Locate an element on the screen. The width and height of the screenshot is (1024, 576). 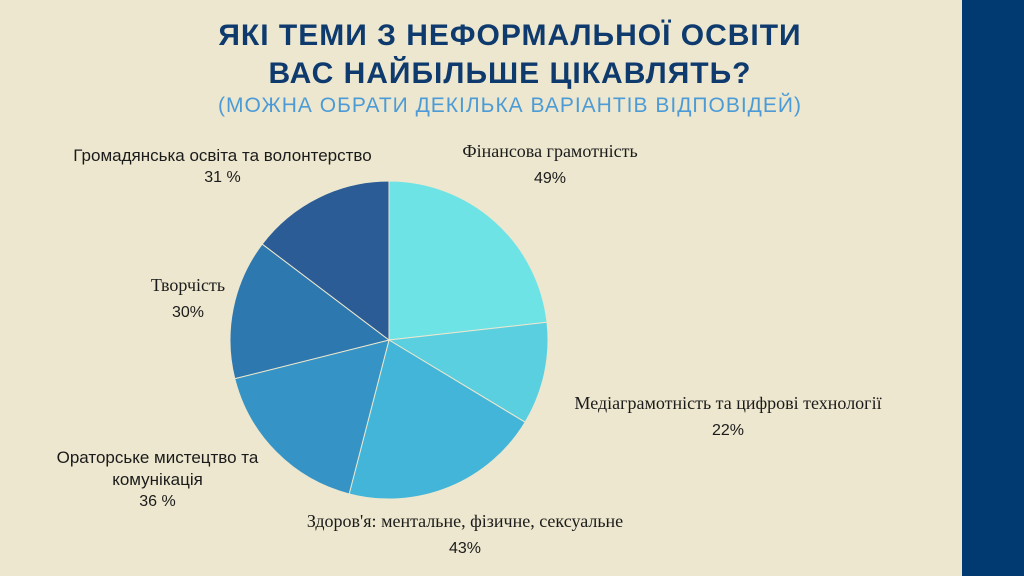
side-band is located at coordinates (993, 288).